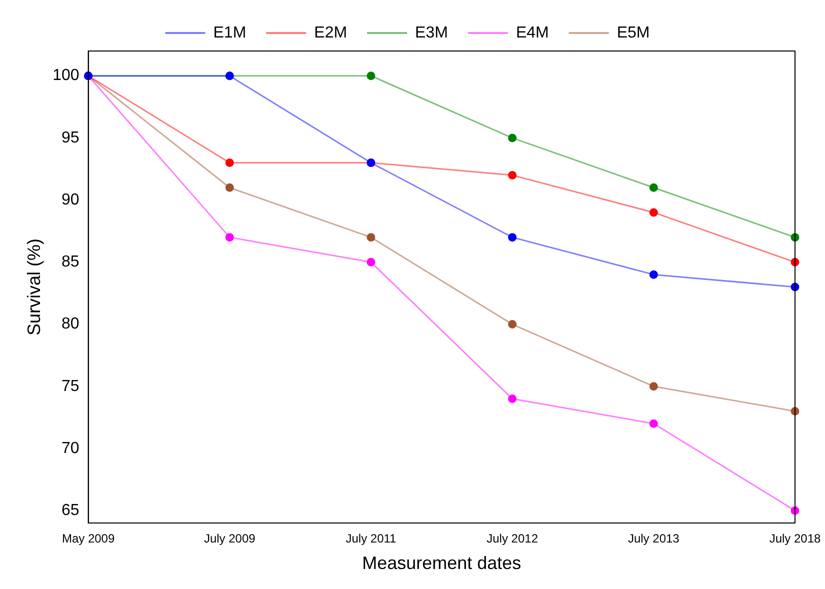 The width and height of the screenshot is (825, 589). I want to click on y-tick-label: 70, so click(71, 448).